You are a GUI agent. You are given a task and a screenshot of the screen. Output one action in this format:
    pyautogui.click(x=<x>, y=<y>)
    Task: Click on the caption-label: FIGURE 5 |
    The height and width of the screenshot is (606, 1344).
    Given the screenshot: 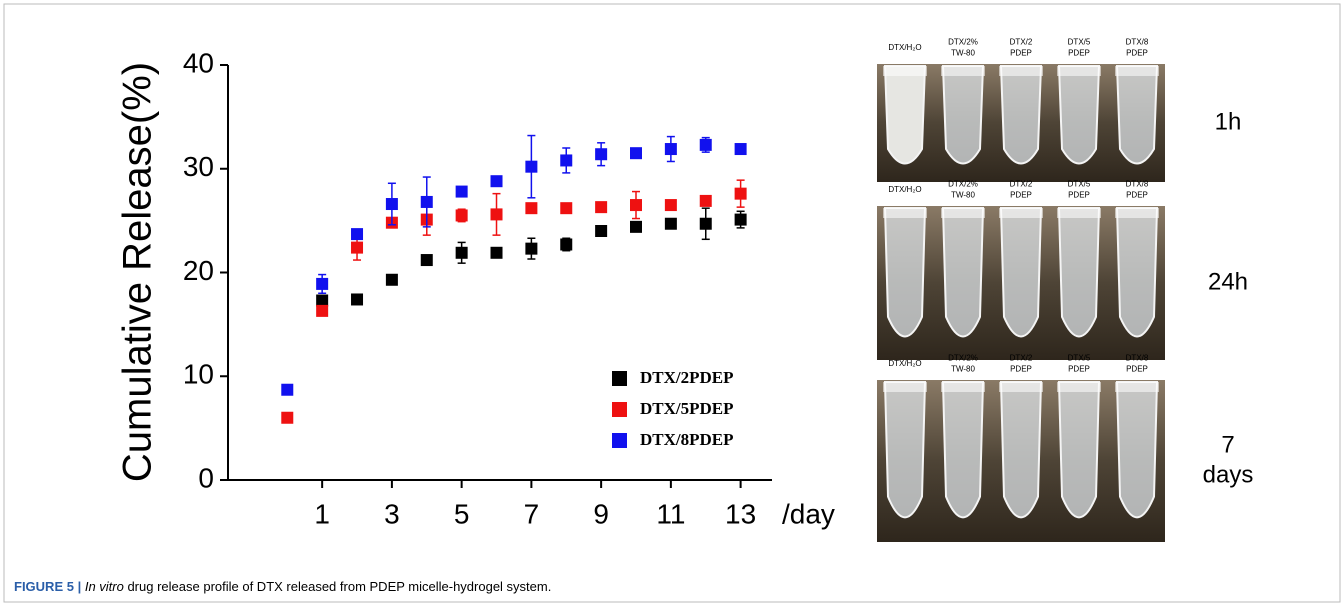 What is the action you would take?
    pyautogui.click(x=47, y=586)
    